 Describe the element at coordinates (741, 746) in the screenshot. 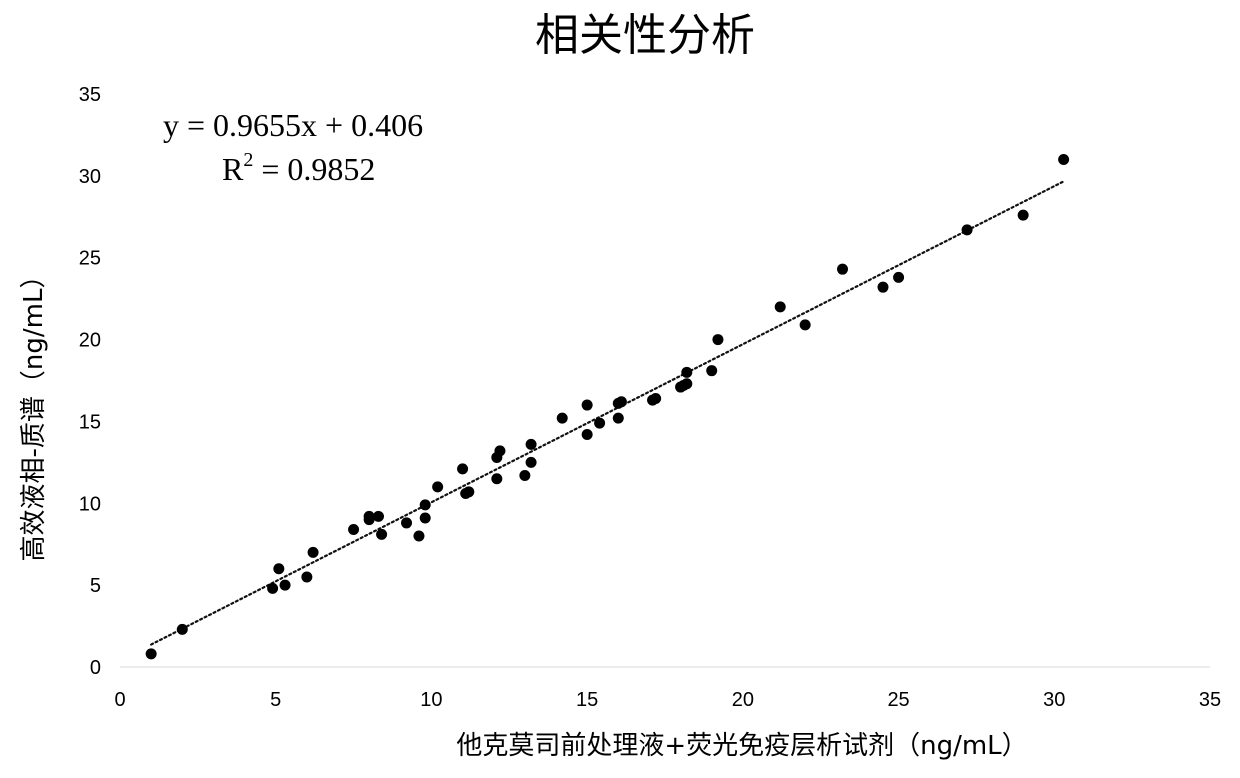

I see `x-axis-label: 他克莫司前处理液+荧光免疫层析试剂（ng/mL）` at that location.